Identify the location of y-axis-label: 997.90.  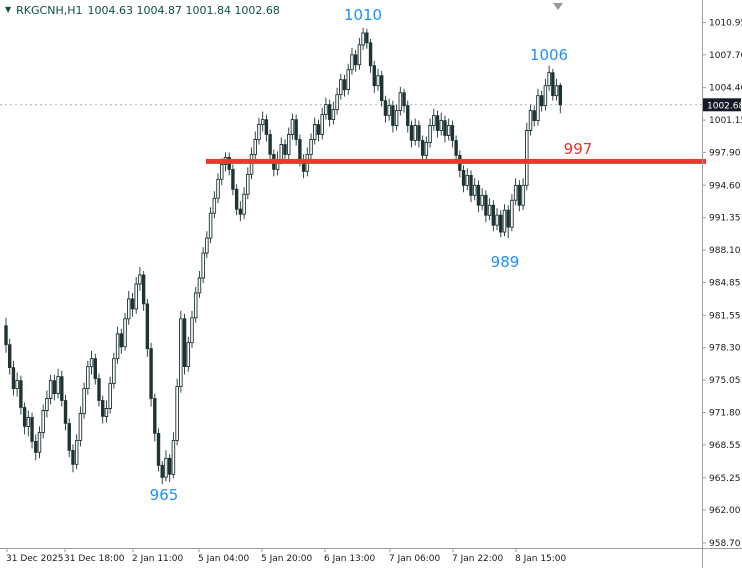
(725, 153).